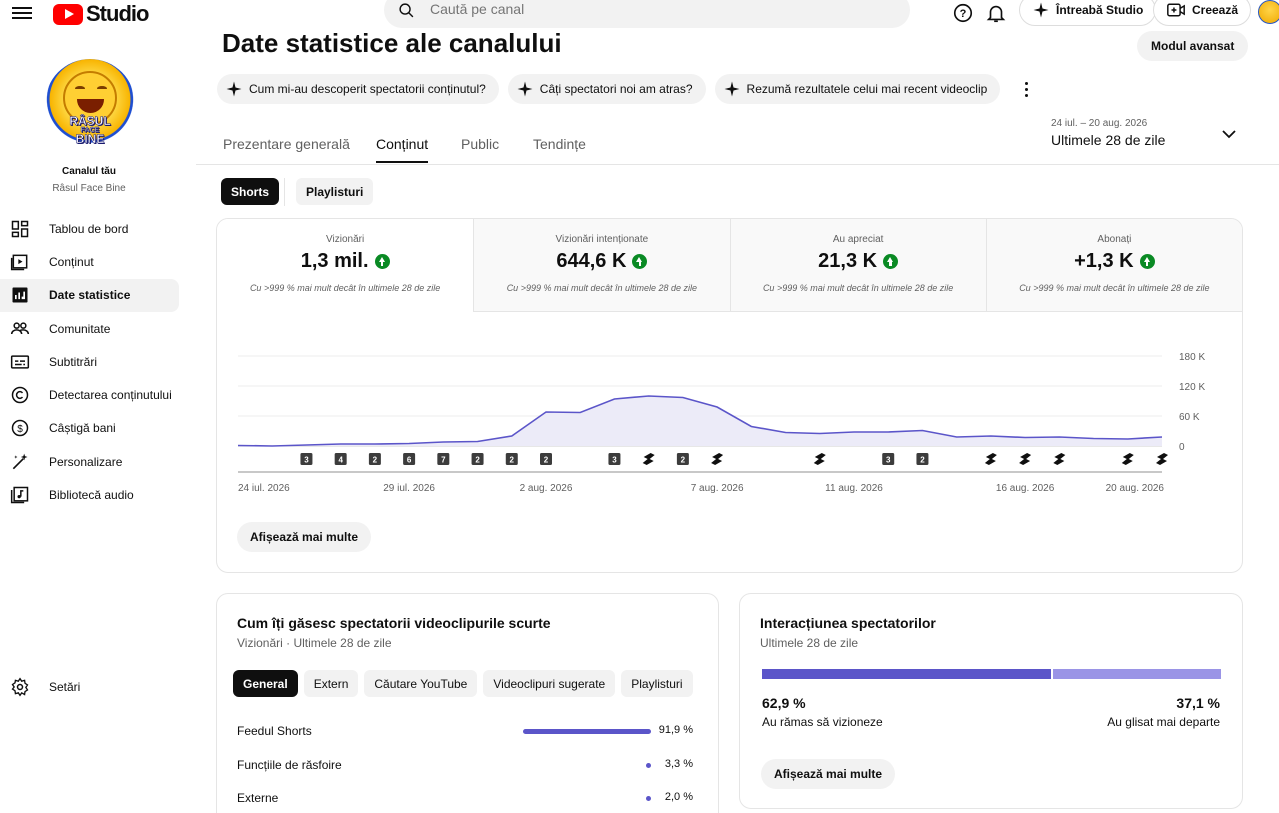 The width and height of the screenshot is (1279, 813). I want to click on y-tick-label: 120 K, so click(1192, 387).